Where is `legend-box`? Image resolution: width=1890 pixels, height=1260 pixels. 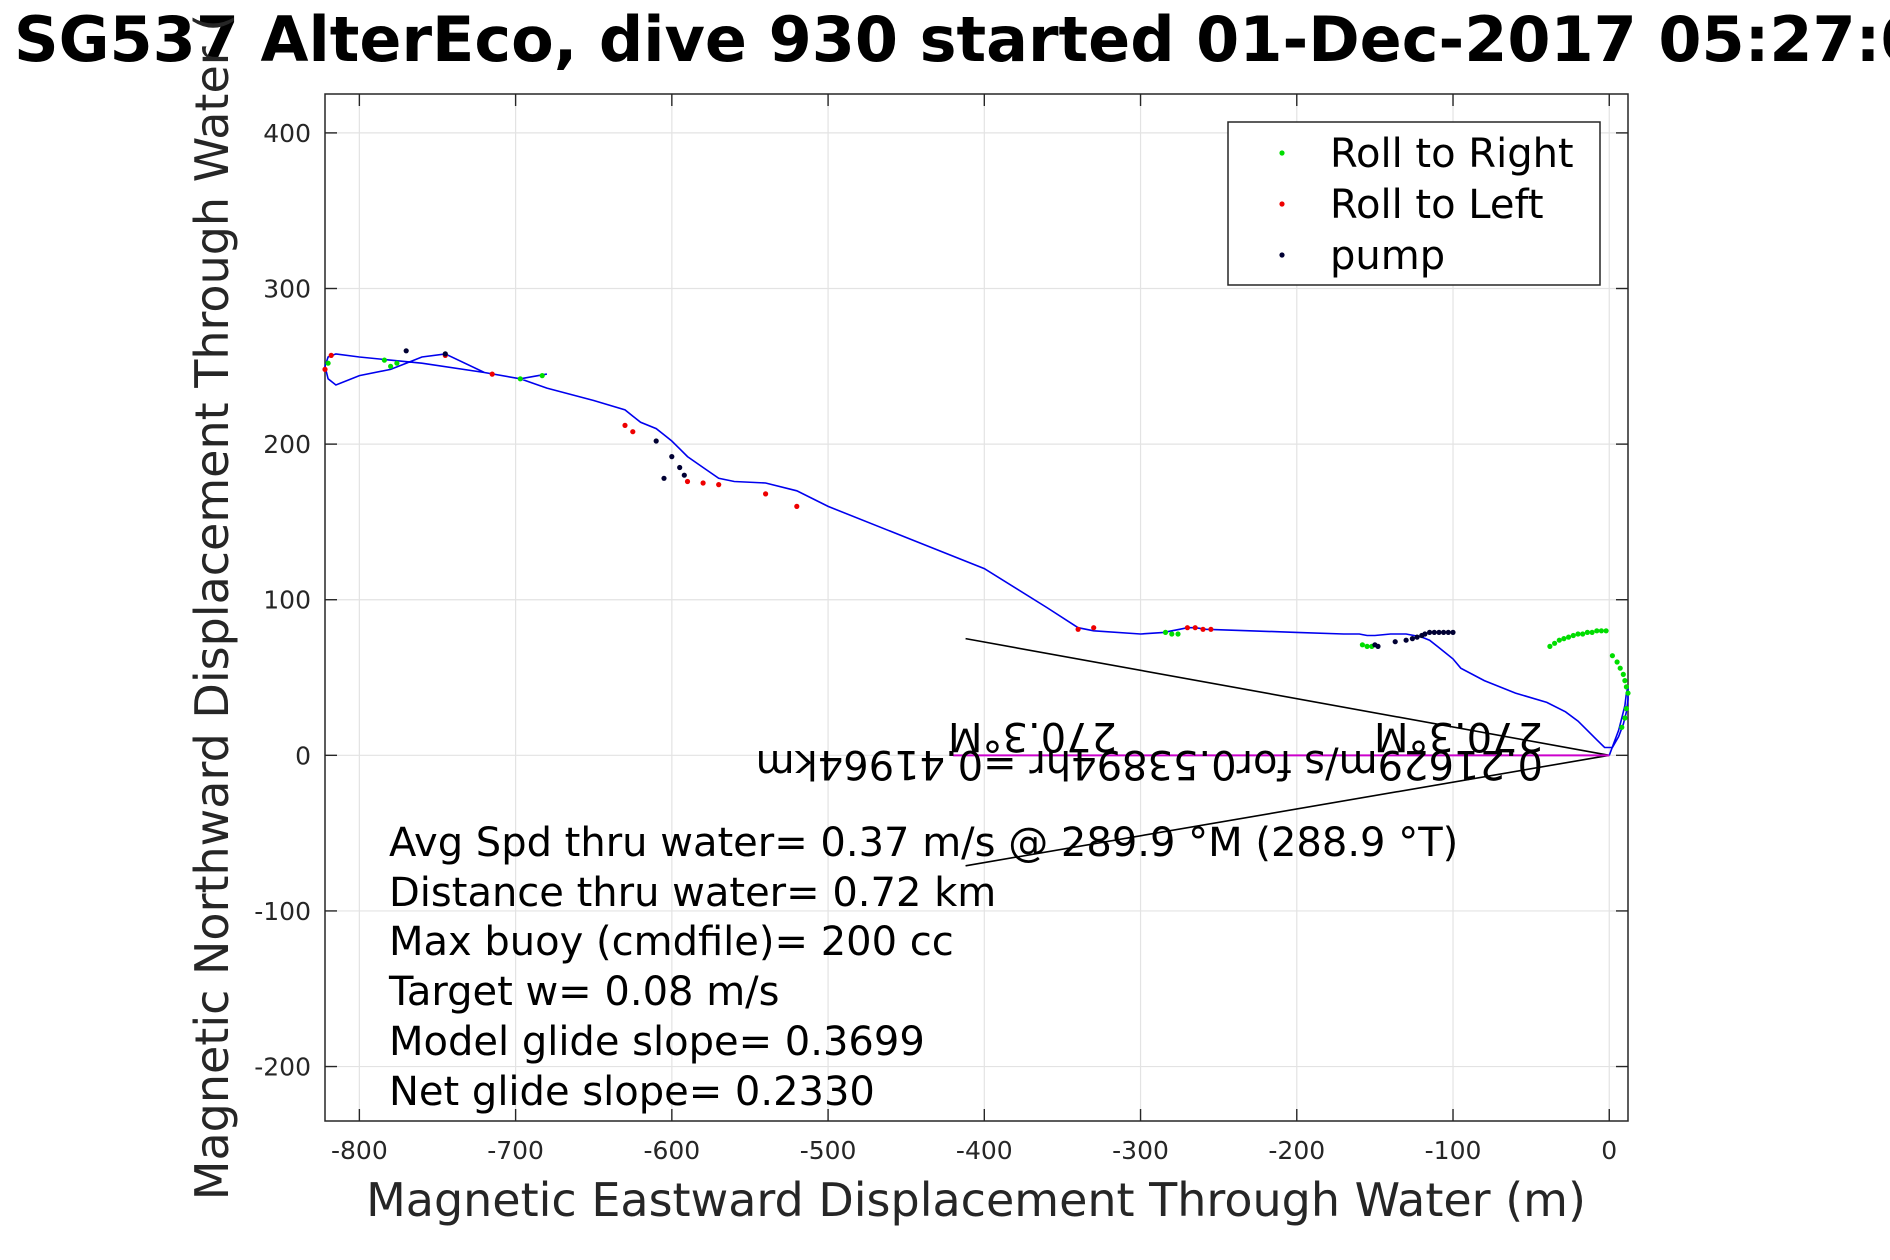
legend-box is located at coordinates (1414, 203).